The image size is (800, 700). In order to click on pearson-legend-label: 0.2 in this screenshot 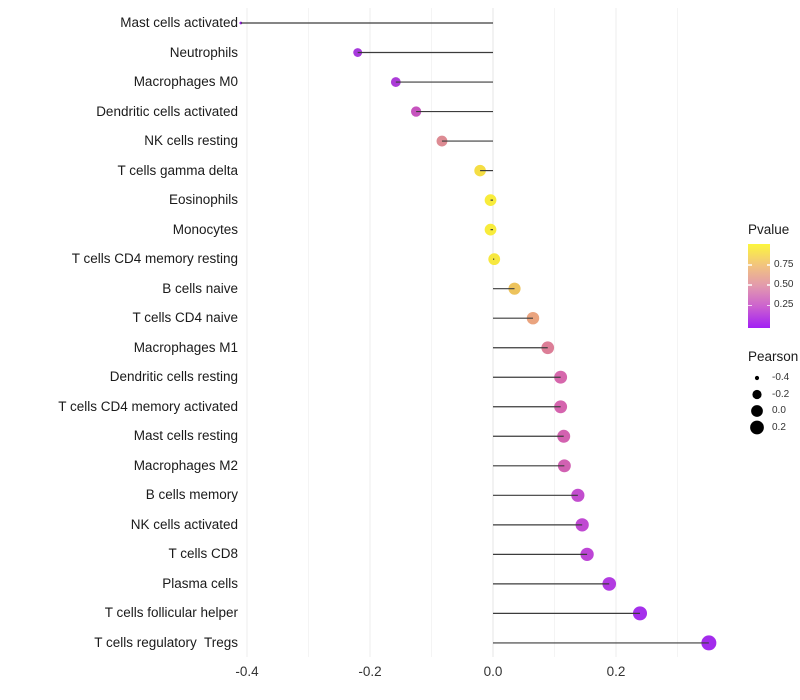, I will do `click(779, 427)`.